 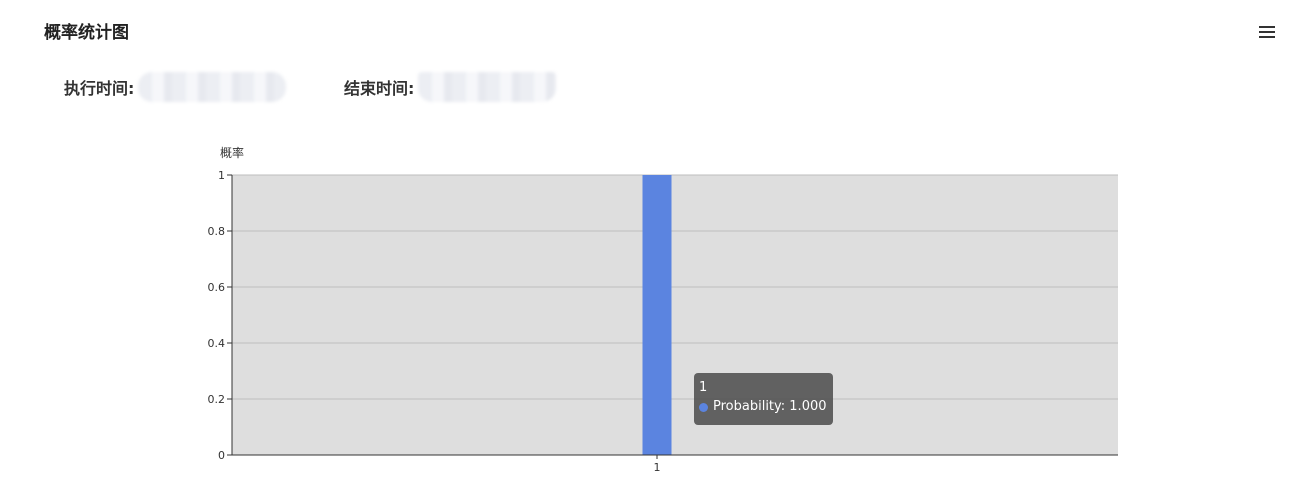 I want to click on tooltip-line: Probability: 1.000, so click(x=763, y=407).